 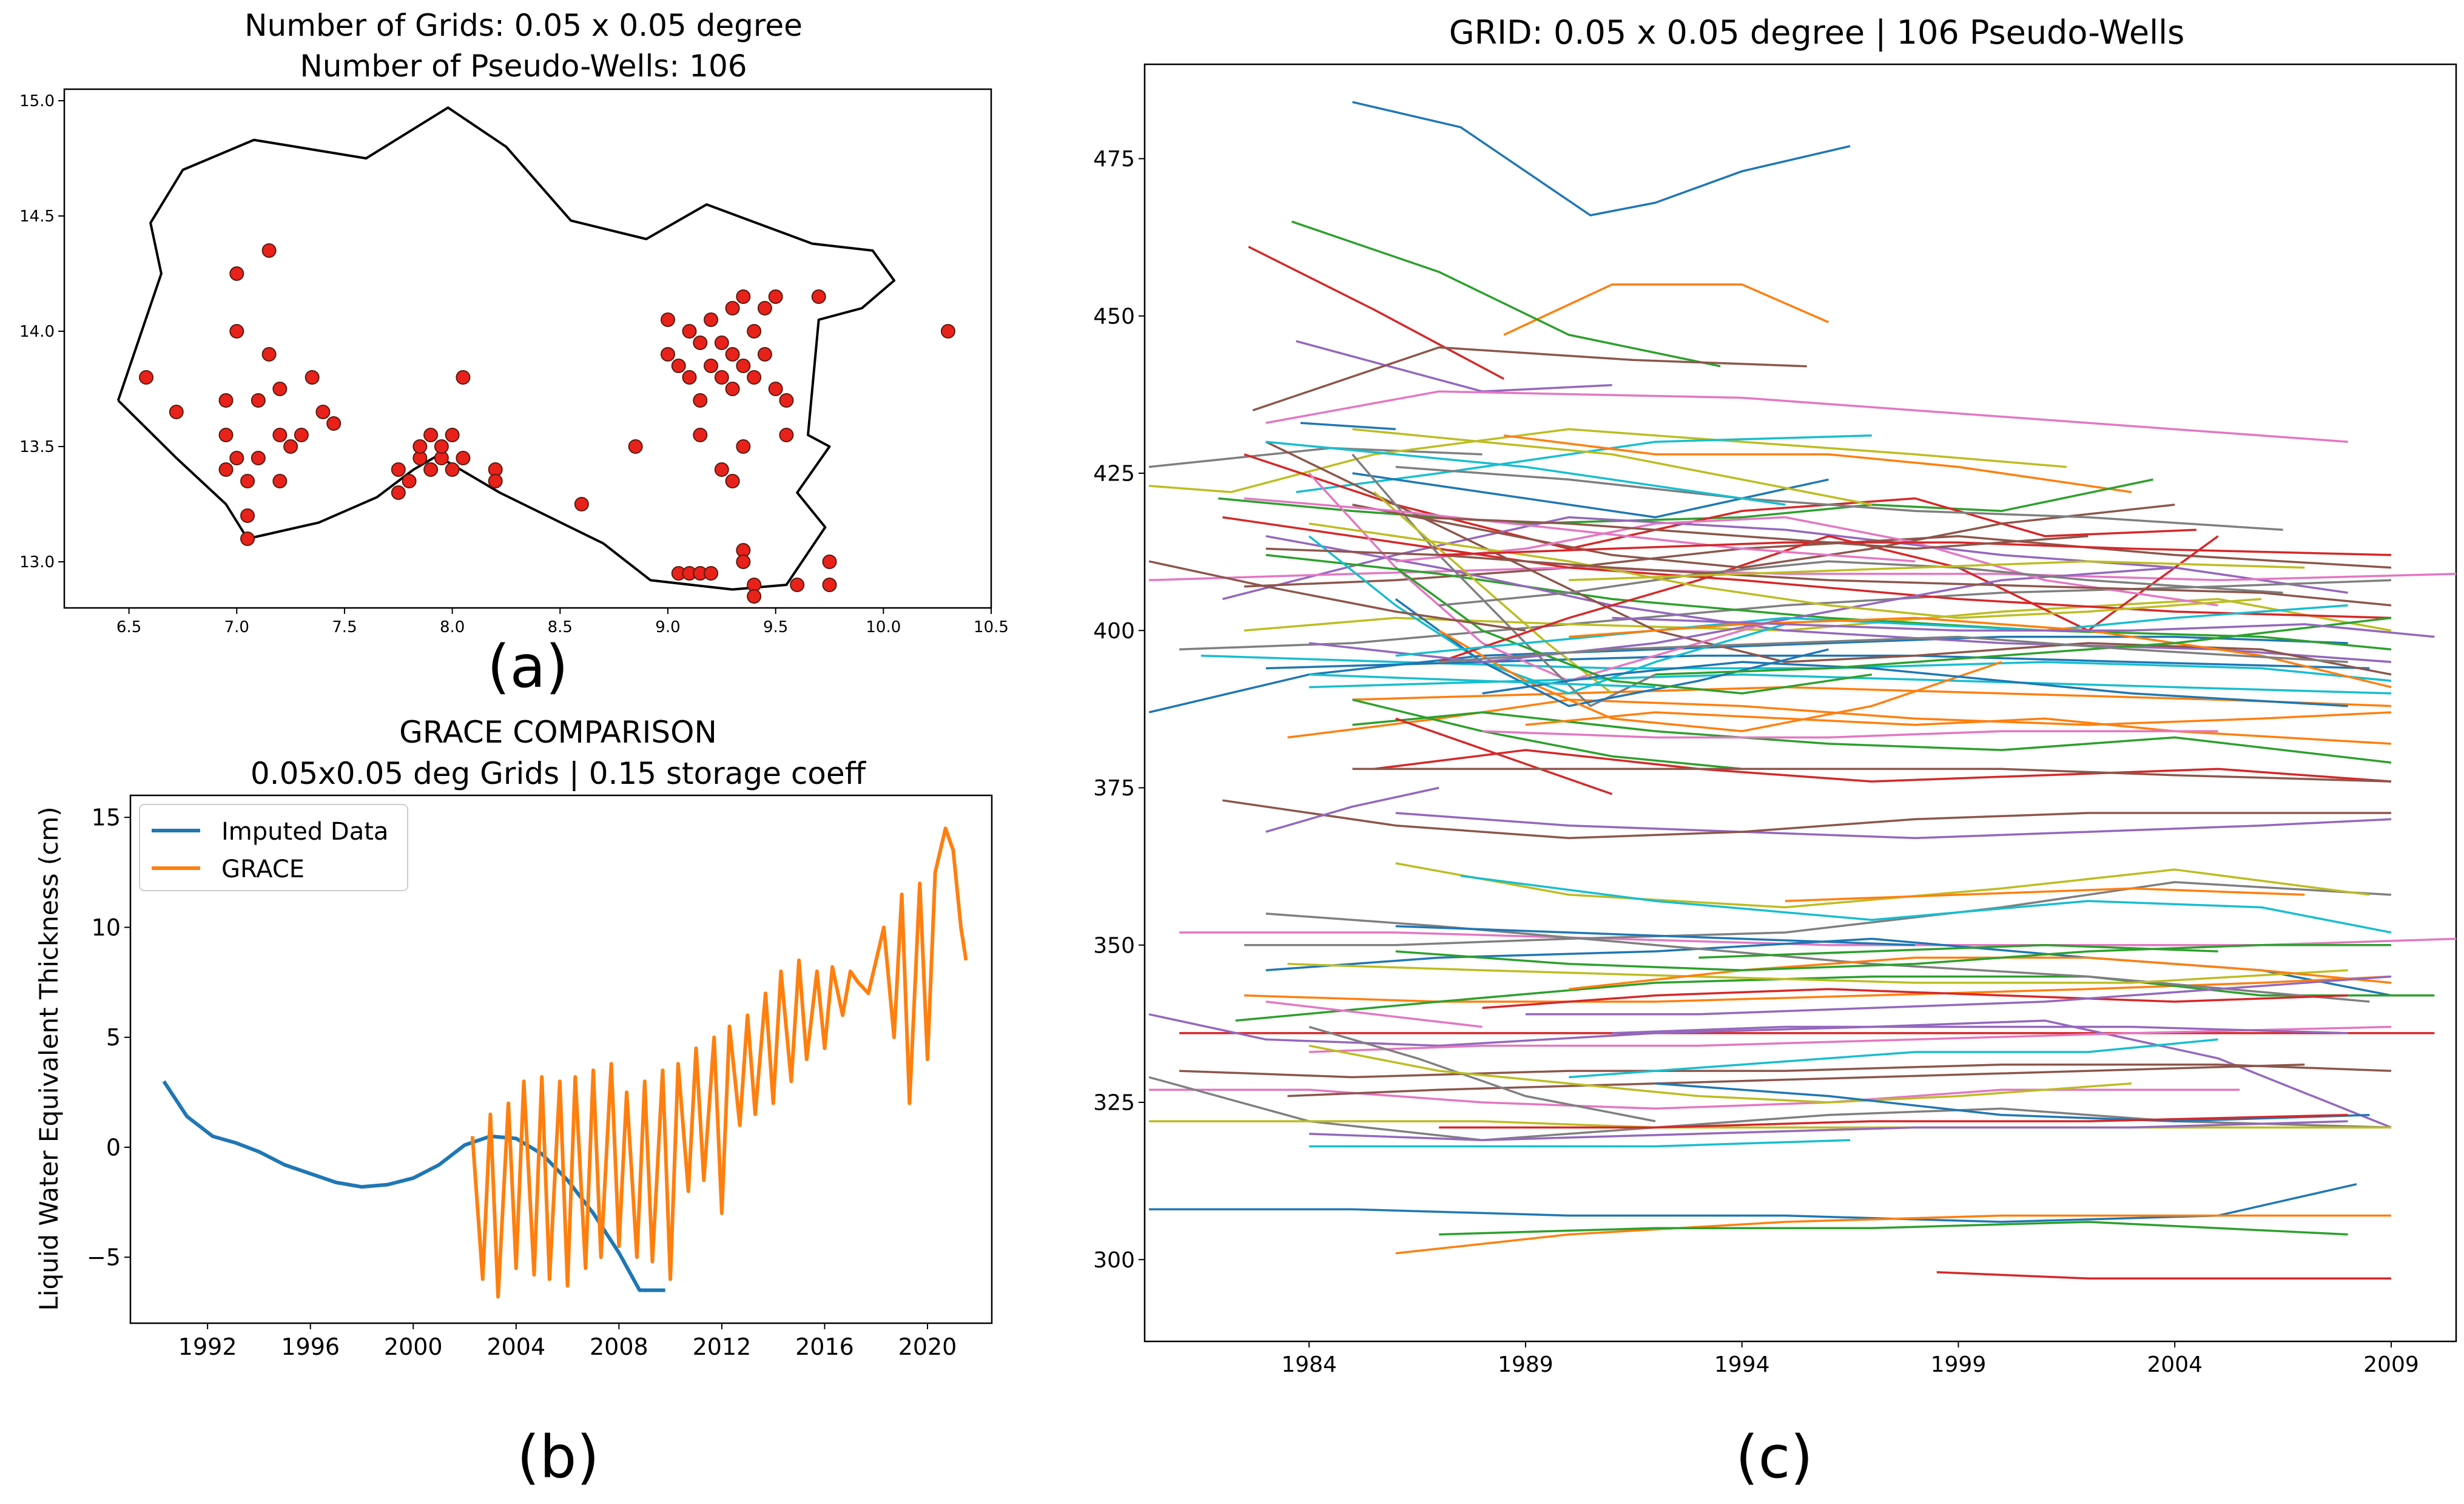 I want to click on x-tick-label-b: 2008, so click(x=619, y=1347).